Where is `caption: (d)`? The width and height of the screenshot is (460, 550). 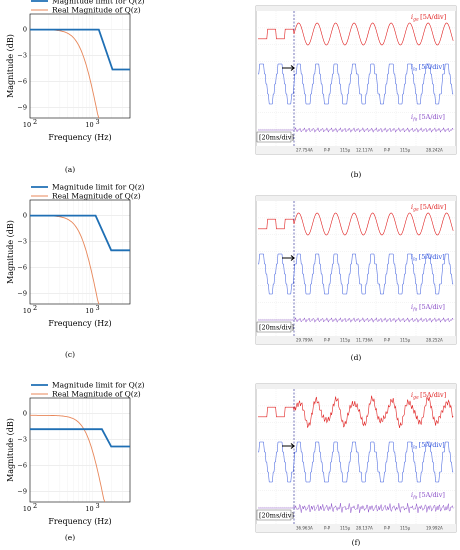
caption: (d) is located at coordinates (356, 357).